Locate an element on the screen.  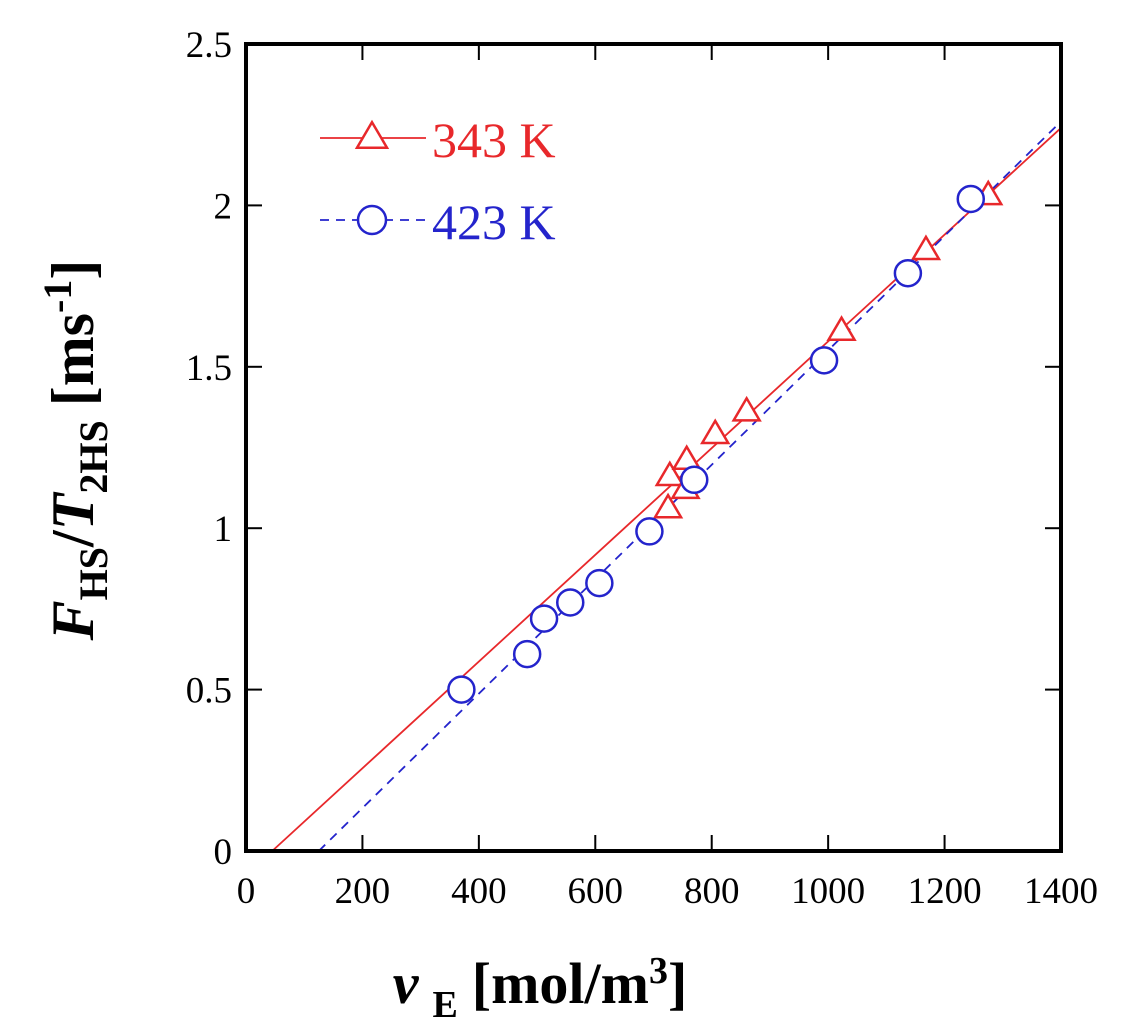
legend-label: 423 K is located at coordinates (494, 222).